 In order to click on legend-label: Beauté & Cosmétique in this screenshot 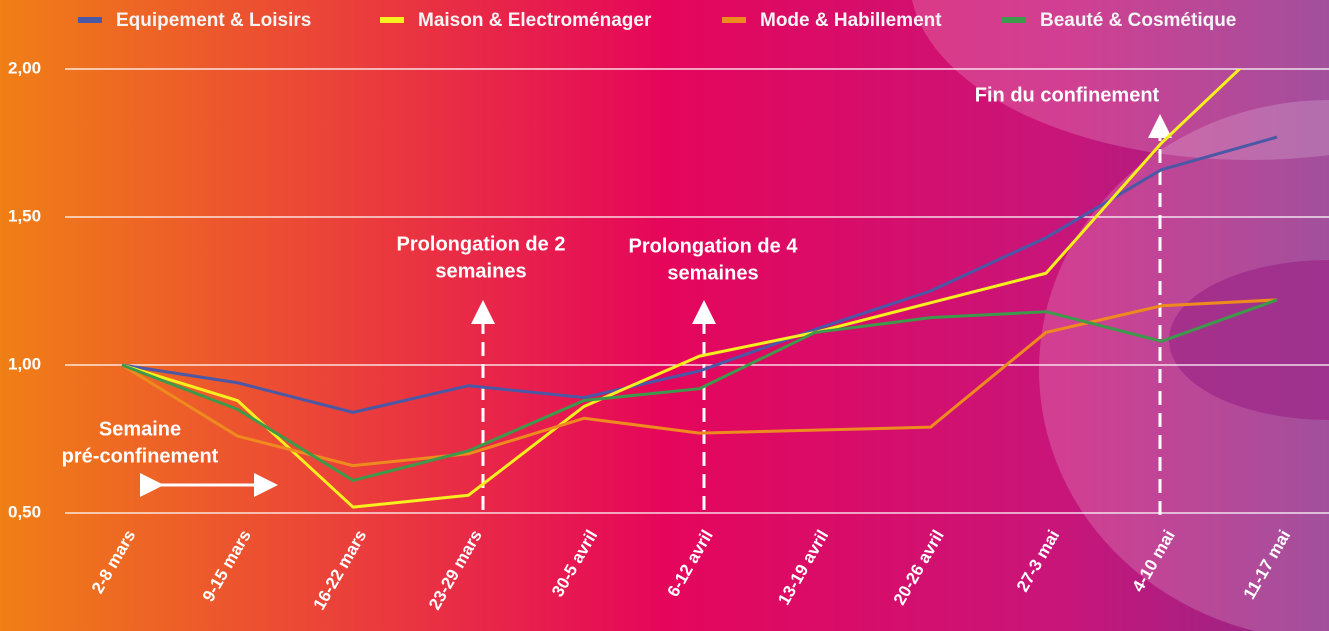, I will do `click(1138, 20)`.